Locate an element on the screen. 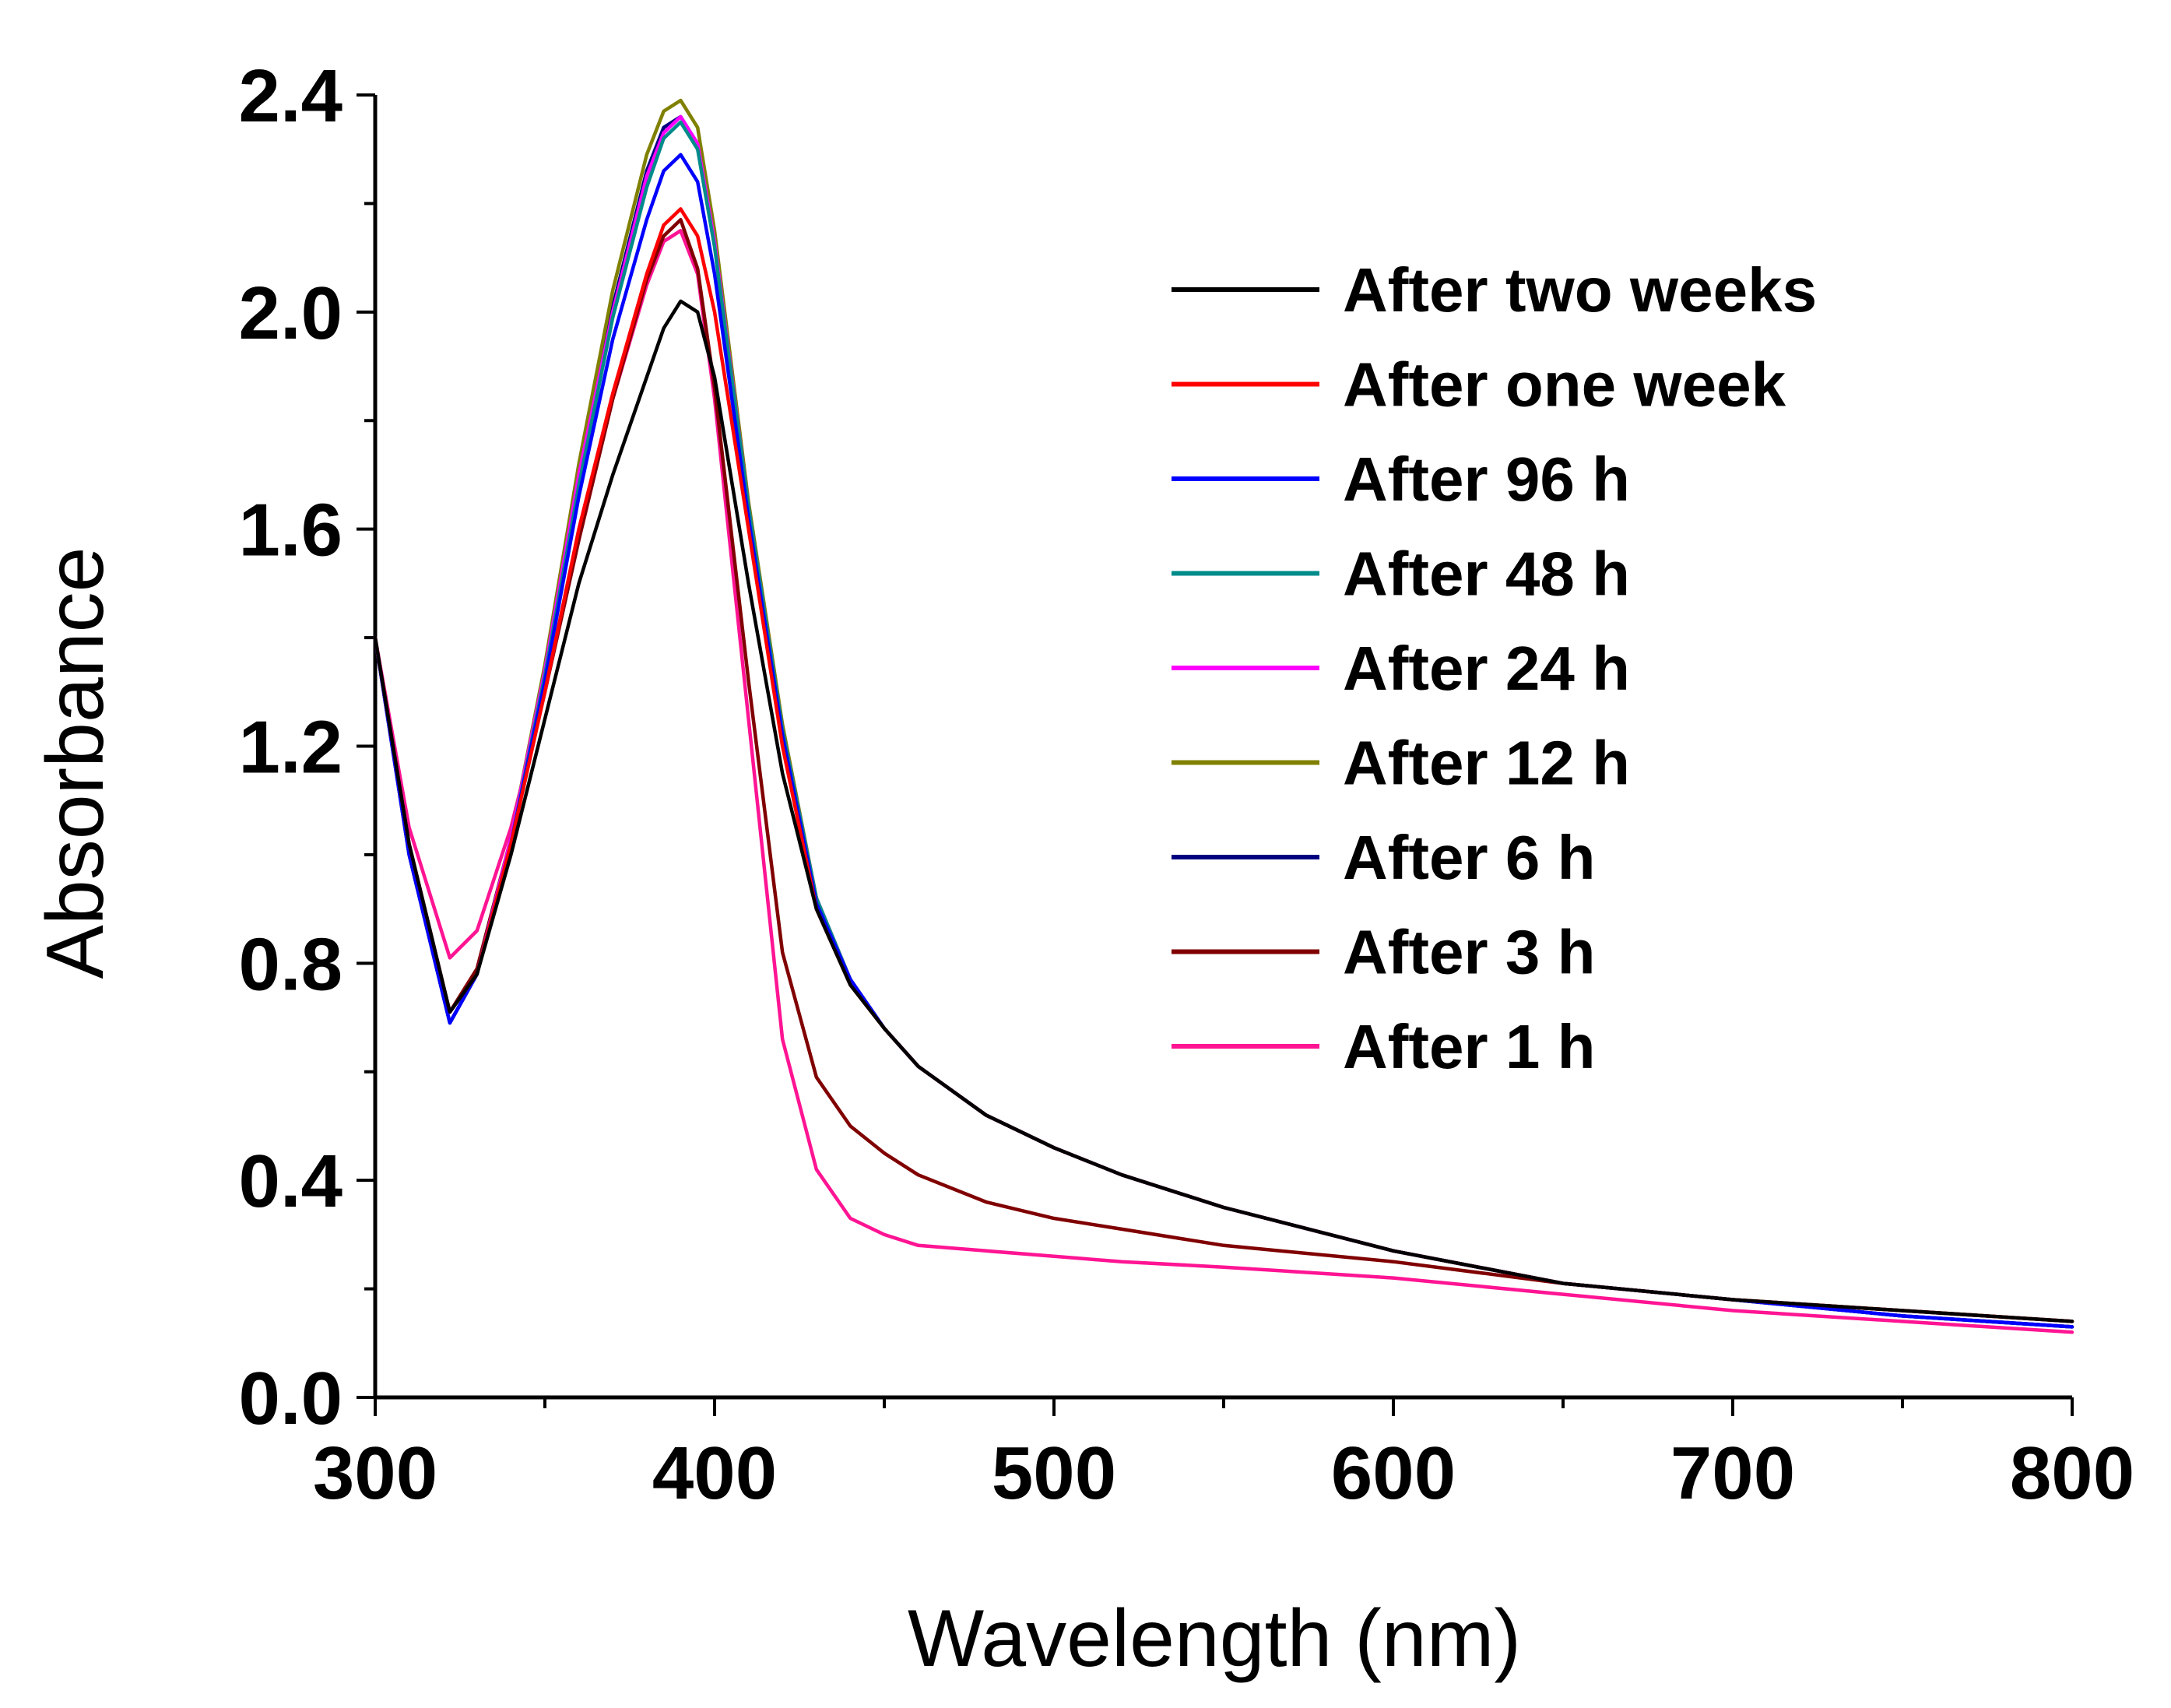  legend-label: After 6 h is located at coordinates (1469, 857).